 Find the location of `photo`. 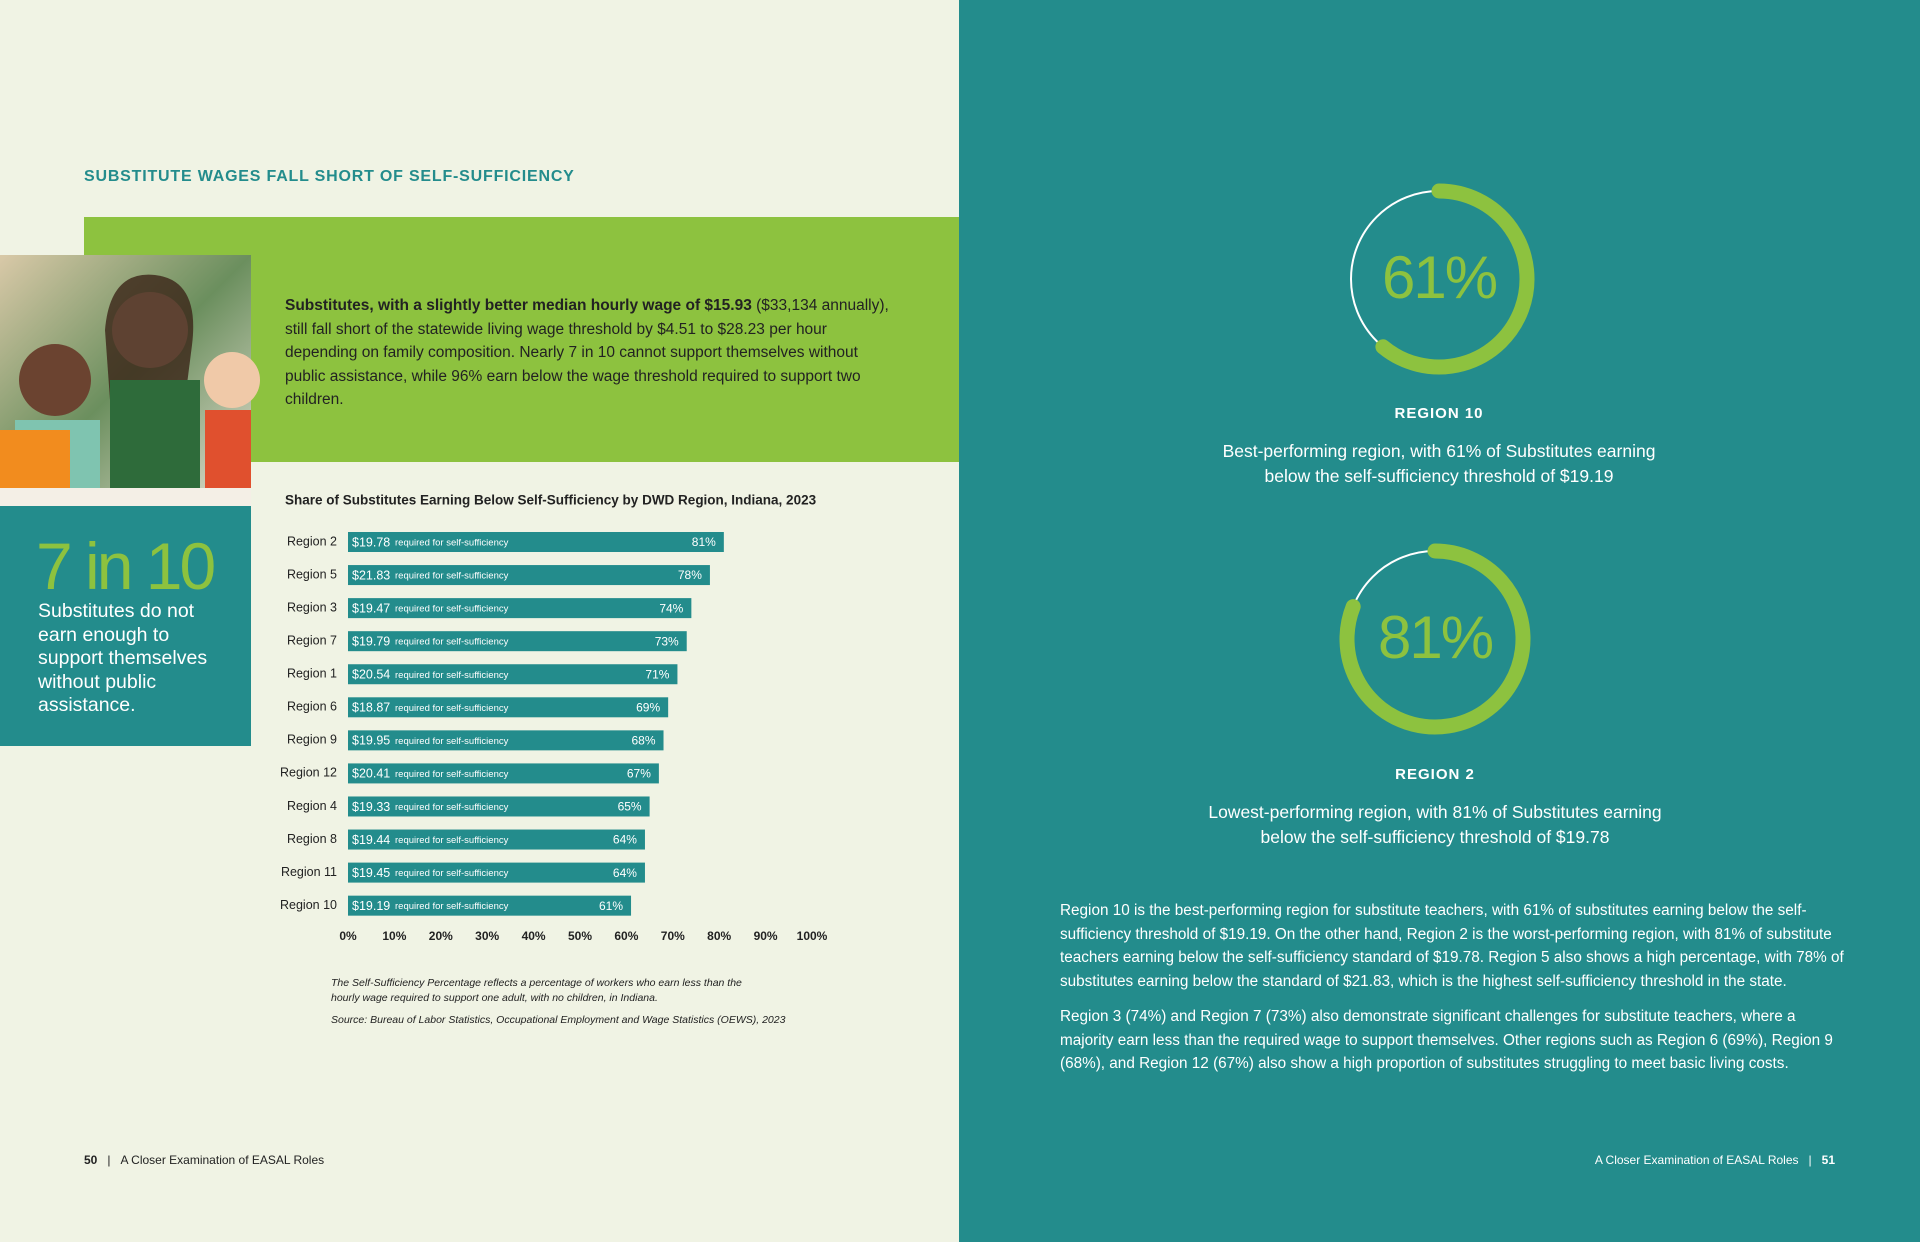

photo is located at coordinates (130, 380).